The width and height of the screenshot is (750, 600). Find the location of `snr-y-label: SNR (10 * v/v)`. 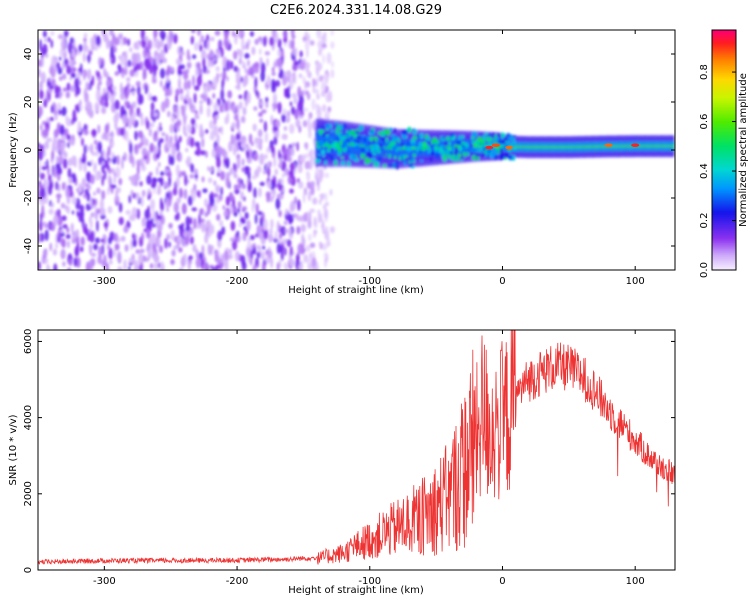

snr-y-label: SNR (10 * v/v) is located at coordinates (13, 449).